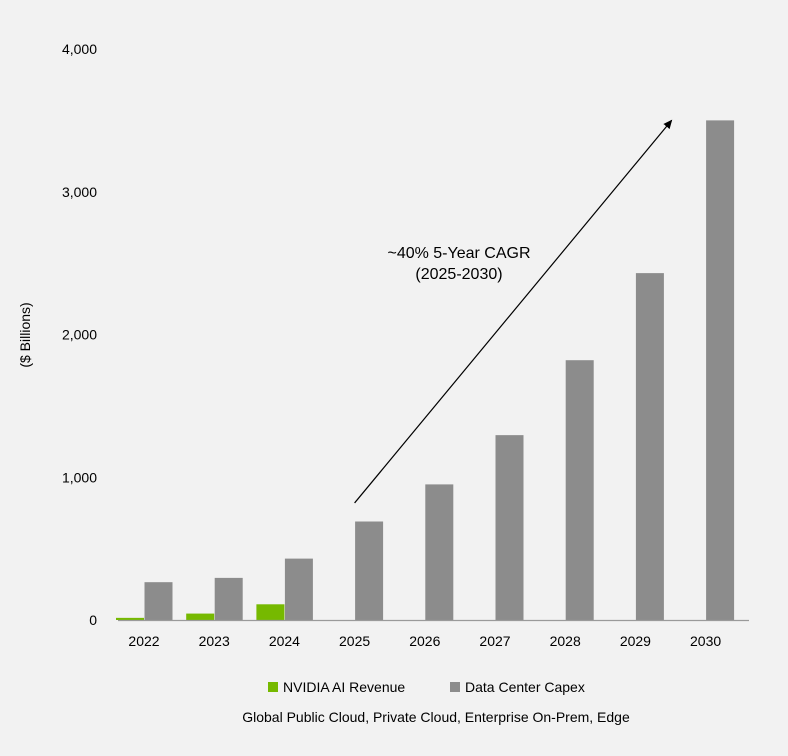 Image resolution: width=788 pixels, height=756 pixels. What do you see at coordinates (565, 641) in the screenshot?
I see `x-tick-label: 2028` at bounding box center [565, 641].